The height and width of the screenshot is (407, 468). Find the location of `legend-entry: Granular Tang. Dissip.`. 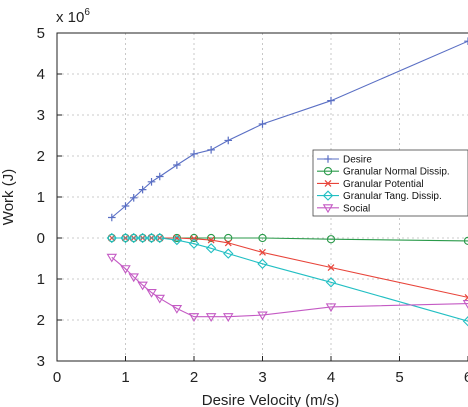

legend-entry: Granular Tang. Dissip. is located at coordinates (379, 196).